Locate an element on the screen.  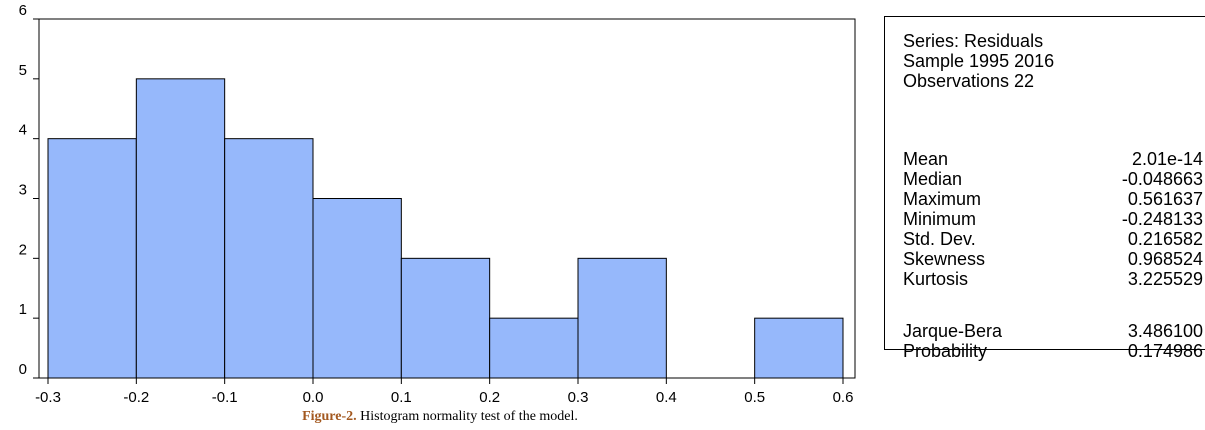
stat-label: Median is located at coordinates (933, 179).